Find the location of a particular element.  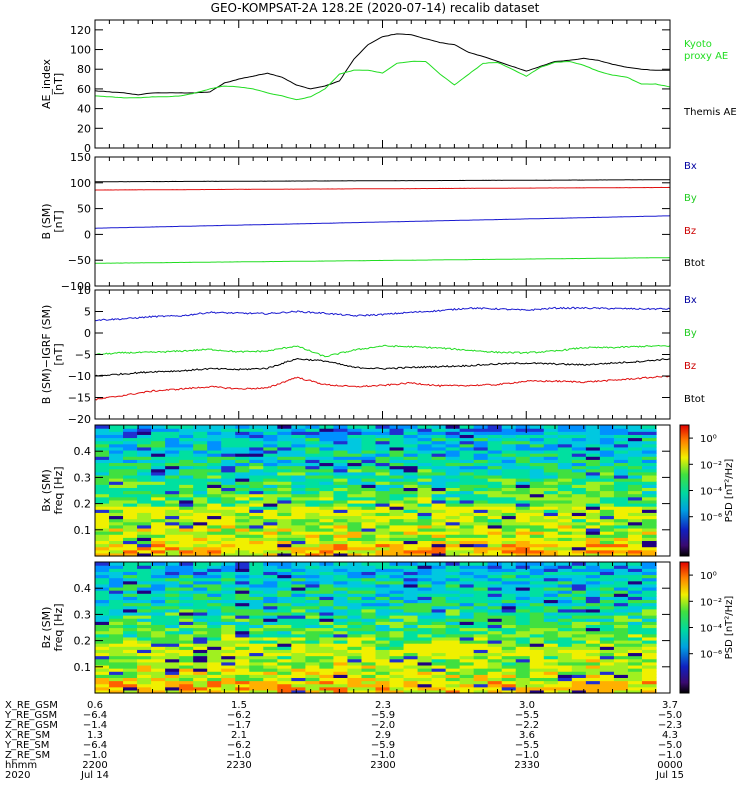

ephemeris-cell: 0.6 is located at coordinates (95, 705).